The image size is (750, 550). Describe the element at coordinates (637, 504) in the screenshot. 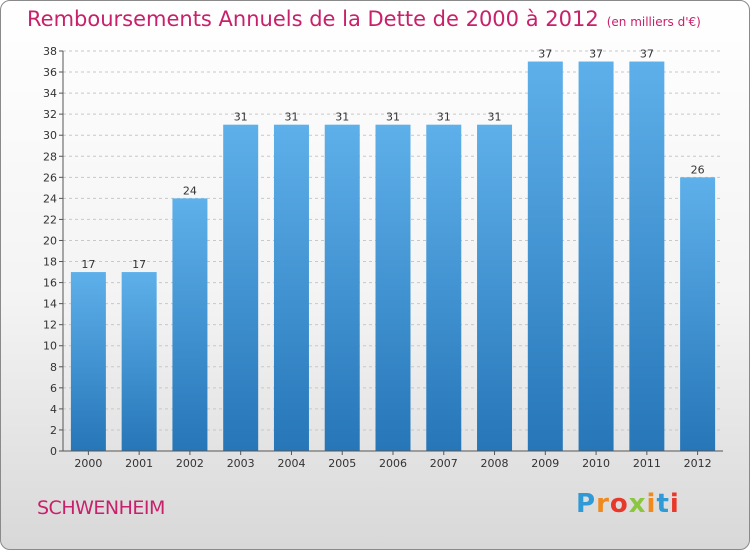

I see `logo-letter: x` at that location.